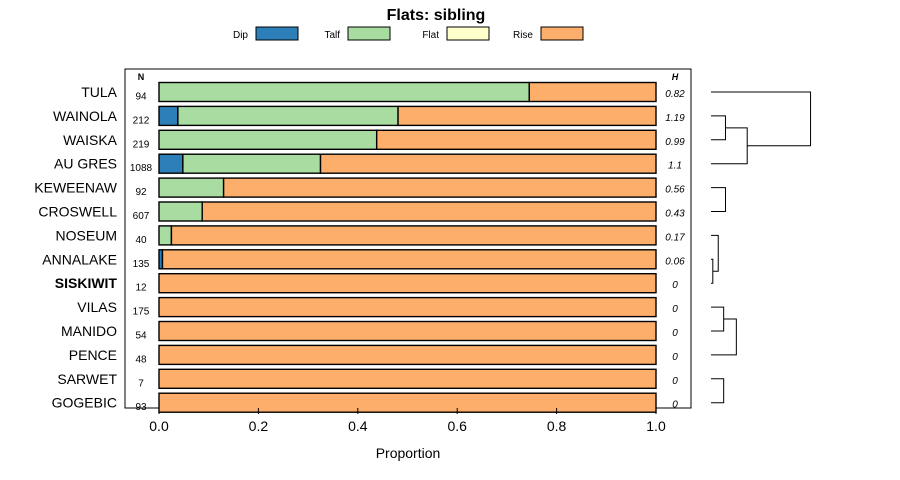 The image size is (900, 480). I want to click on category-label: GOGEBIC, so click(84, 403).